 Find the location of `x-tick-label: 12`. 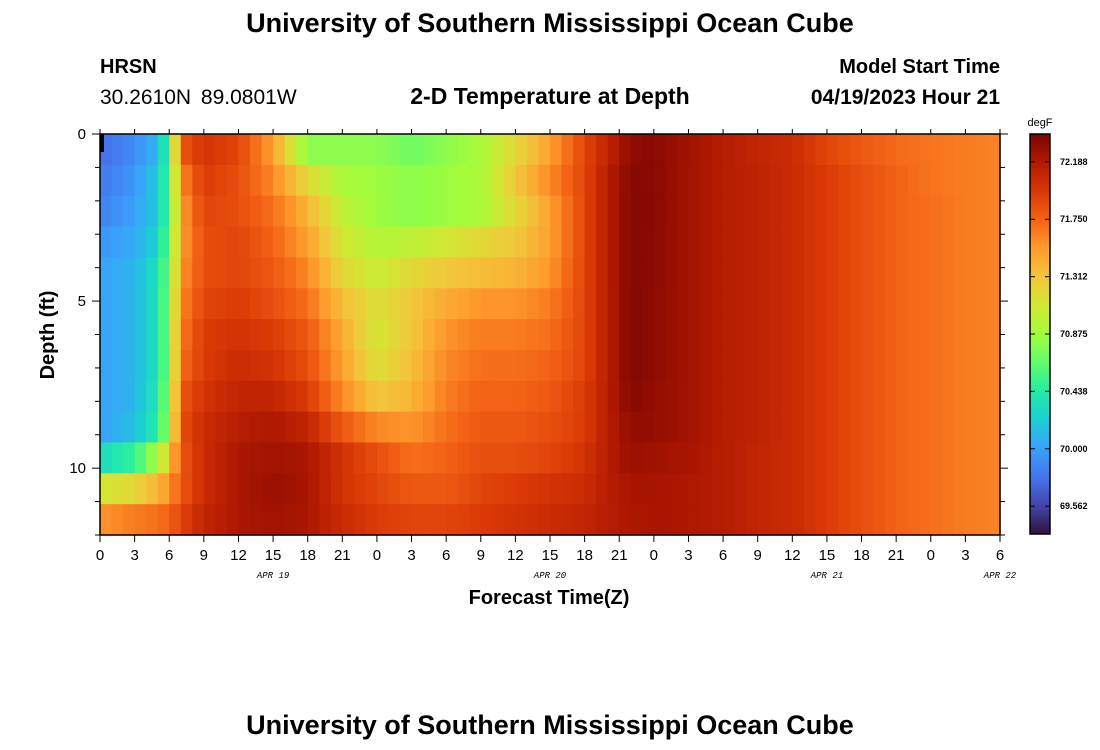

x-tick-label: 12 is located at coordinates (515, 555).